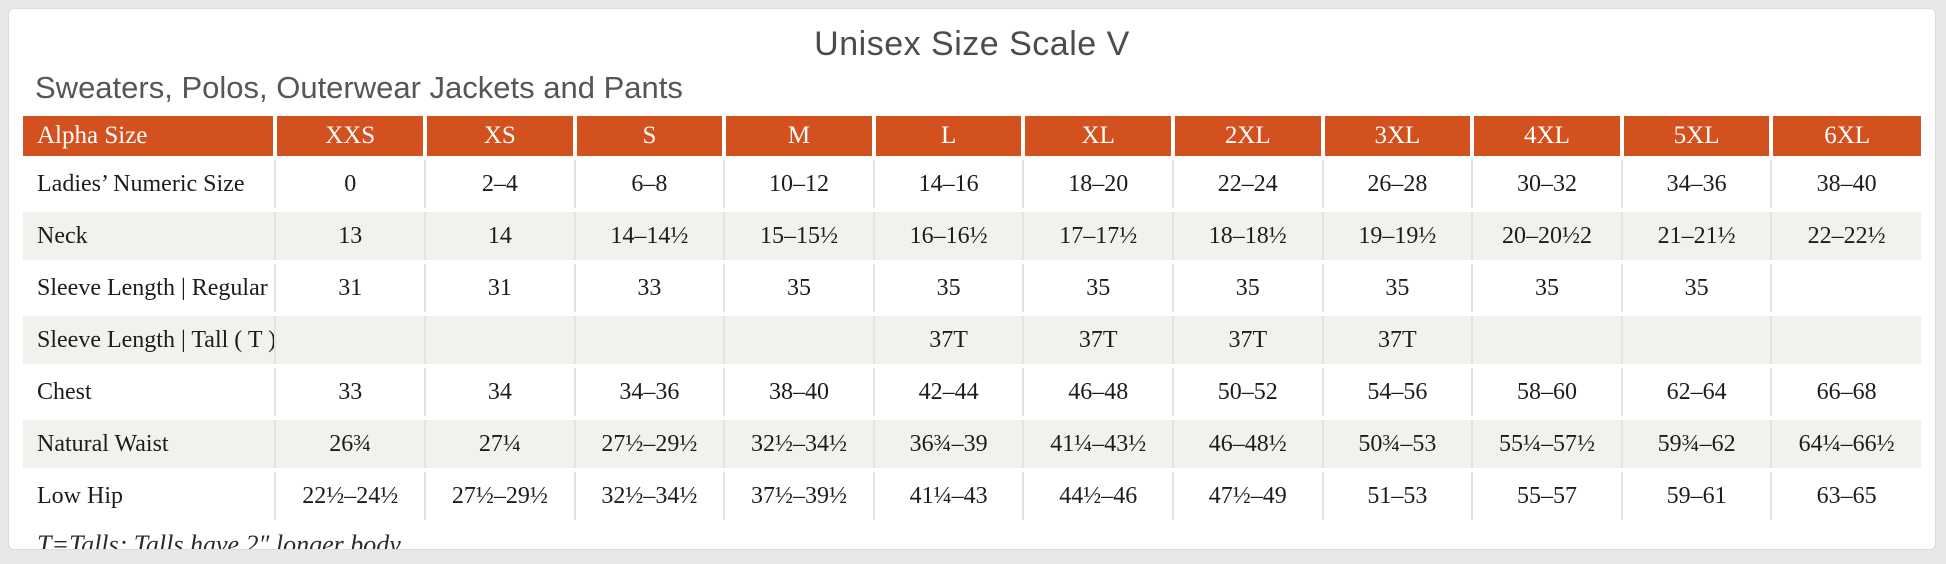  I want to click on column-header: L, so click(947, 137).